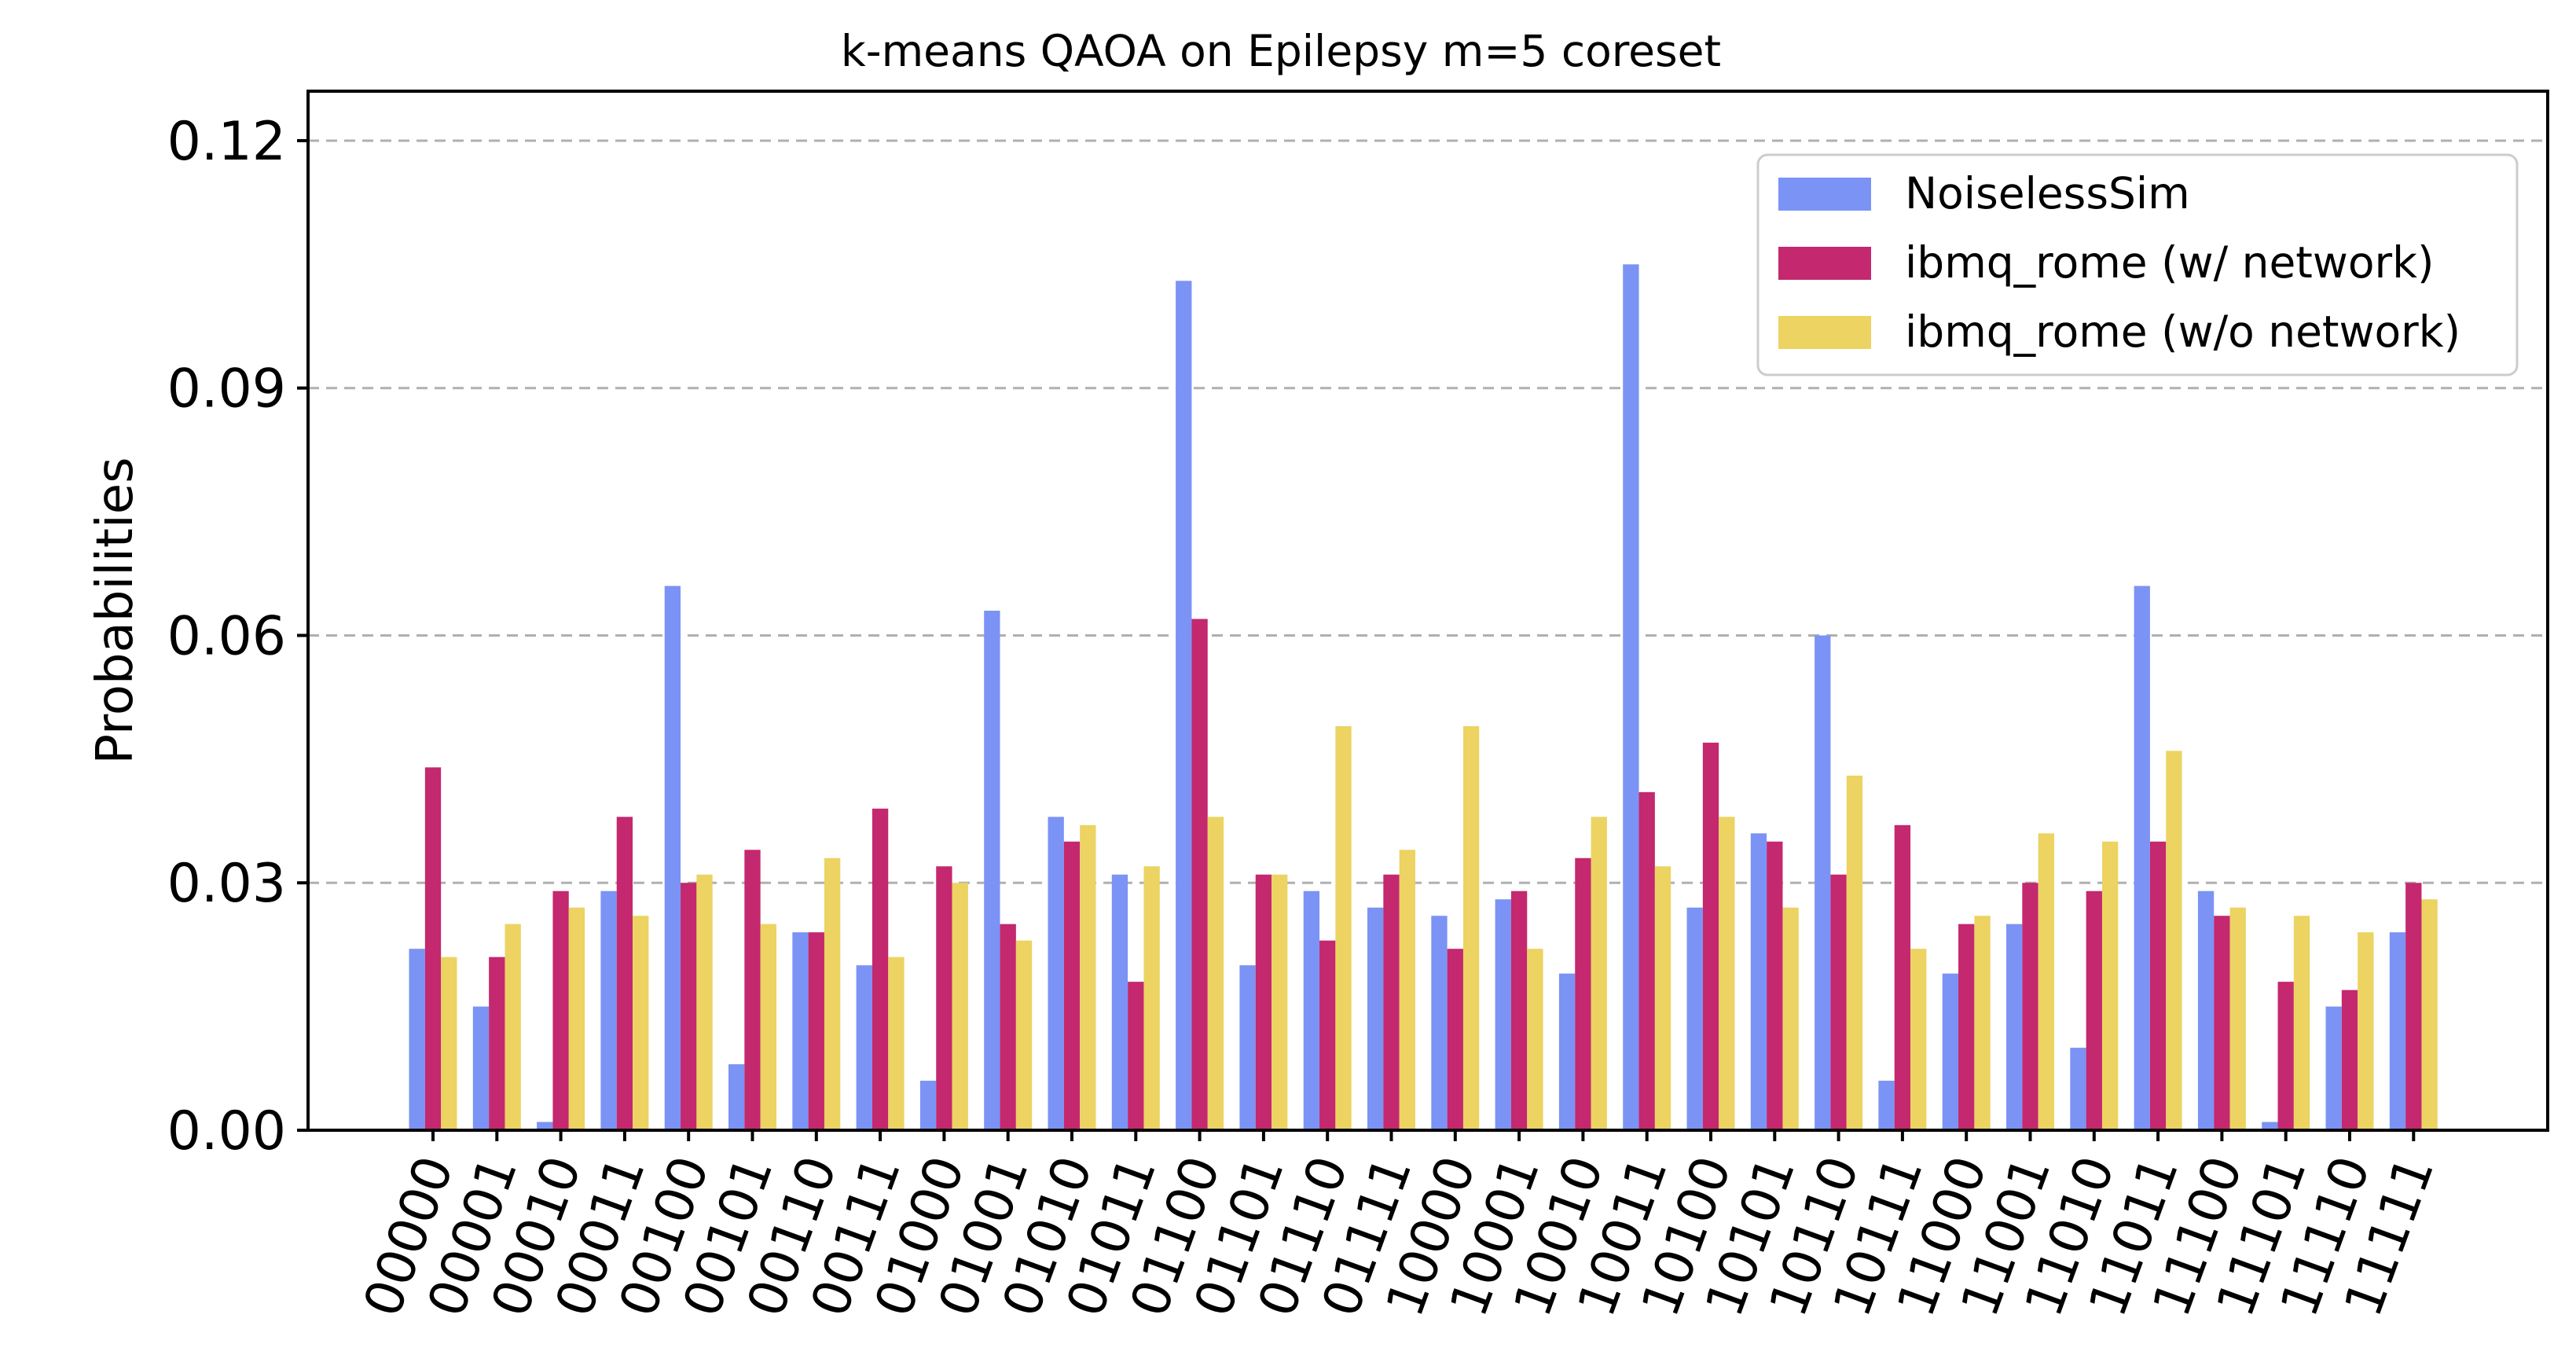 This screenshot has height=1355, width=2576. I want to click on y-tick-label: 0.12, so click(227, 142).